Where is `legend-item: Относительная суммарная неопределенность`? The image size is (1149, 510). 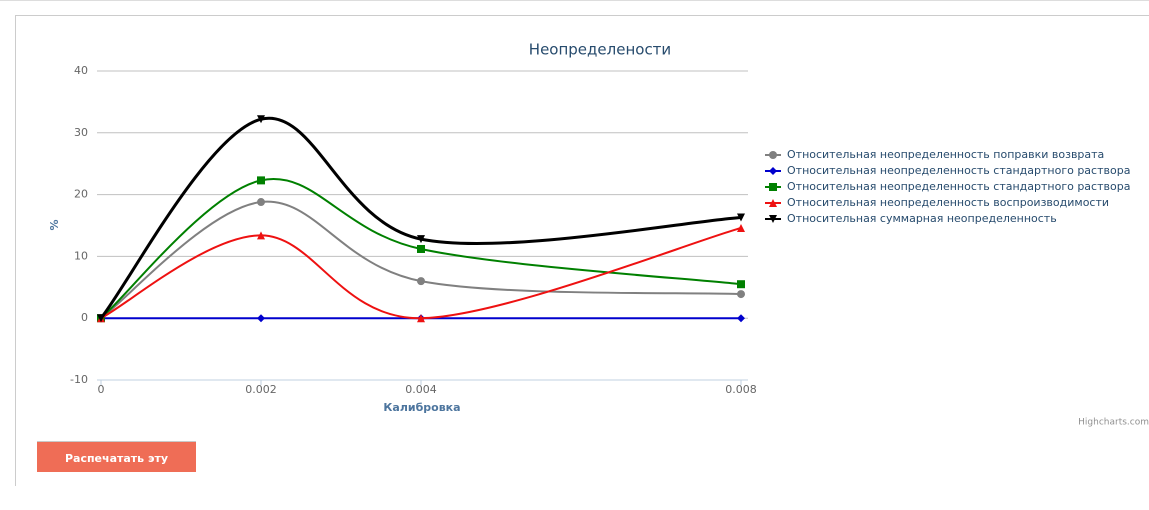
legend-item: Относительная суммарная неопределенность is located at coordinates (911, 218).